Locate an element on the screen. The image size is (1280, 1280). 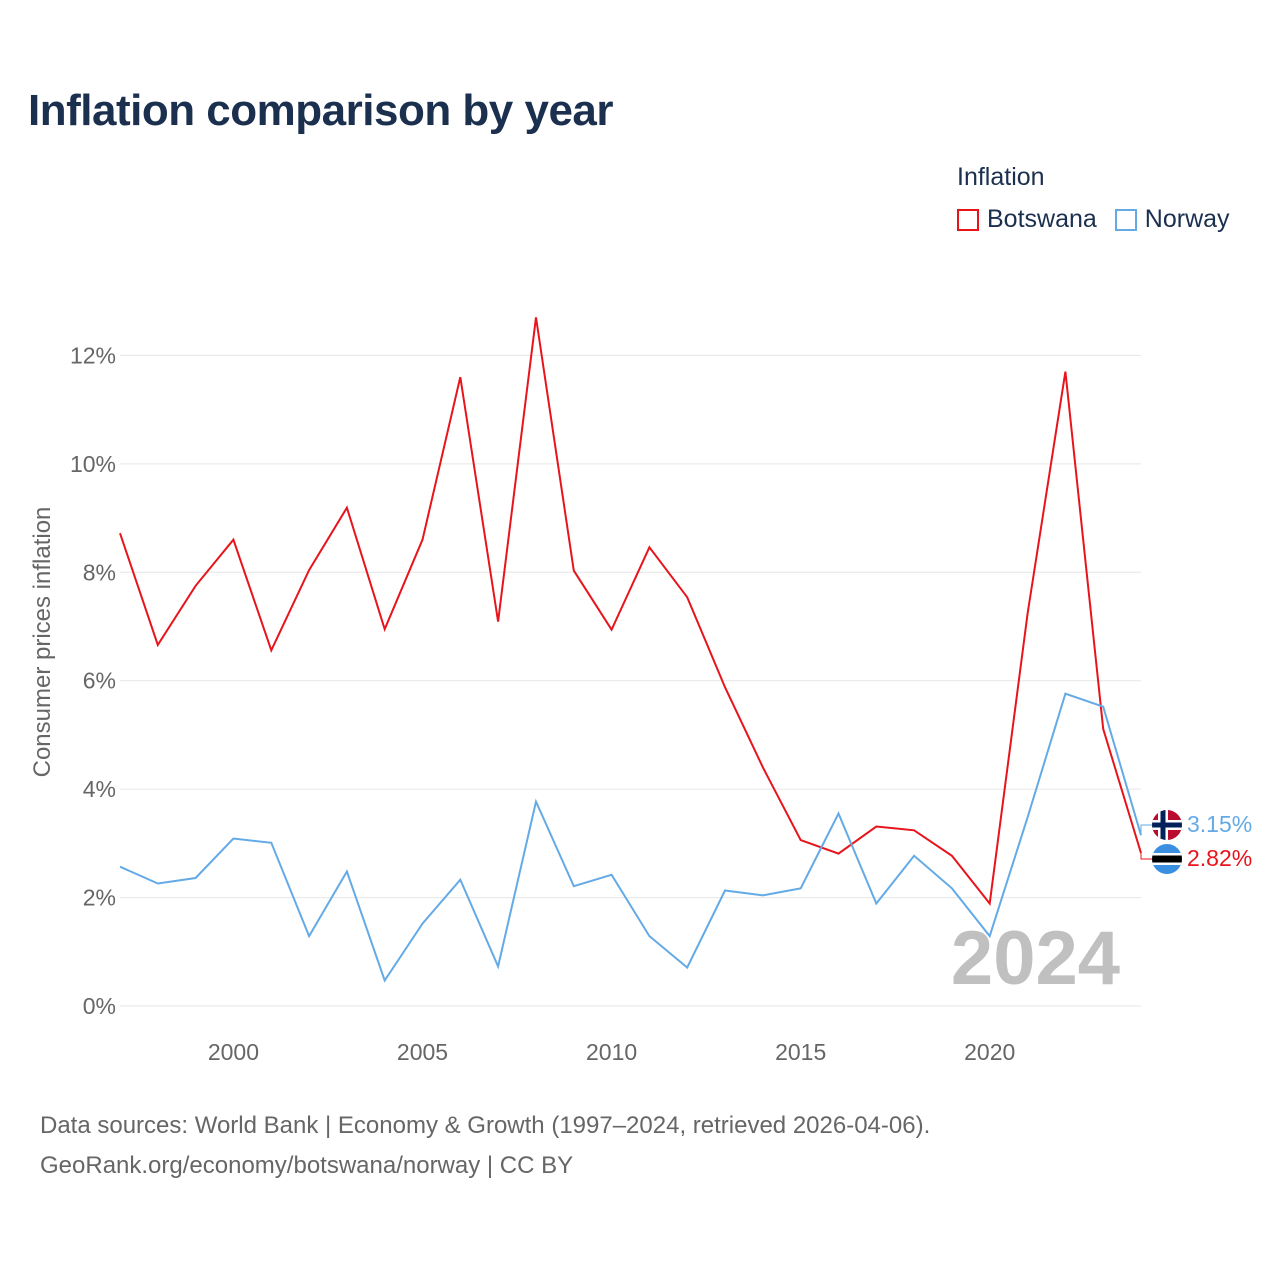
legend-label-norway: Norway is located at coordinates (1187, 219).